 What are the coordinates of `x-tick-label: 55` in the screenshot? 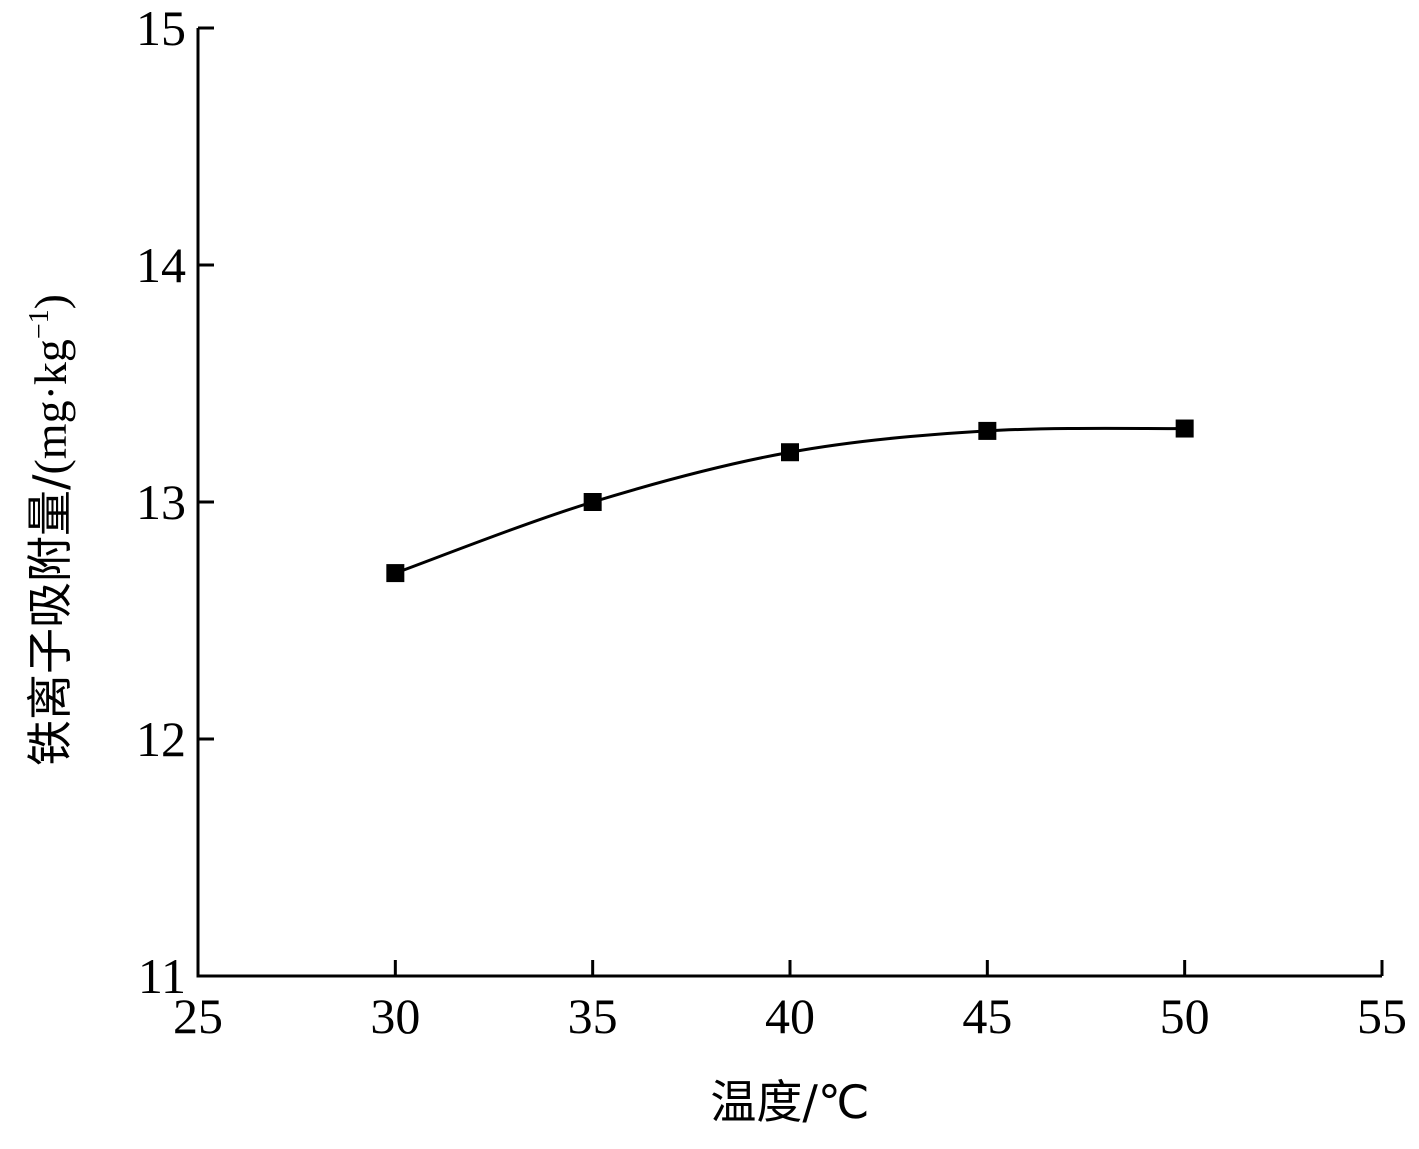 It's located at (1382, 1016).